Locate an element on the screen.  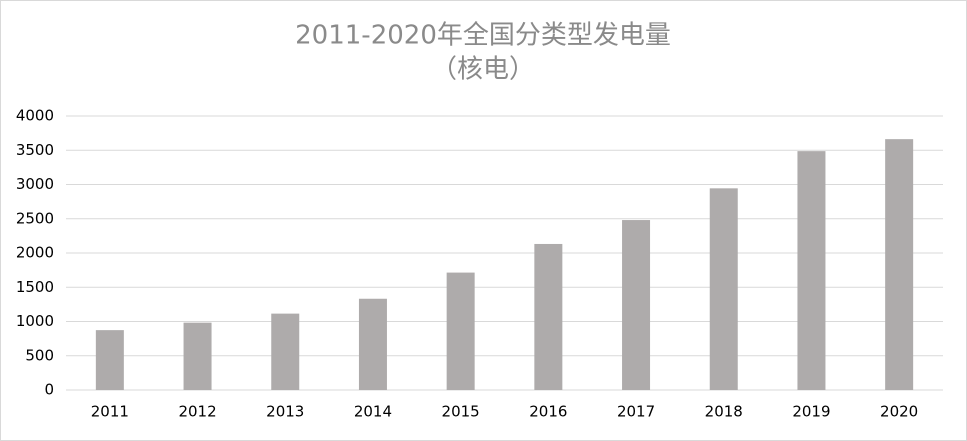
y-tick-label: 0 is located at coordinates (49, 390).